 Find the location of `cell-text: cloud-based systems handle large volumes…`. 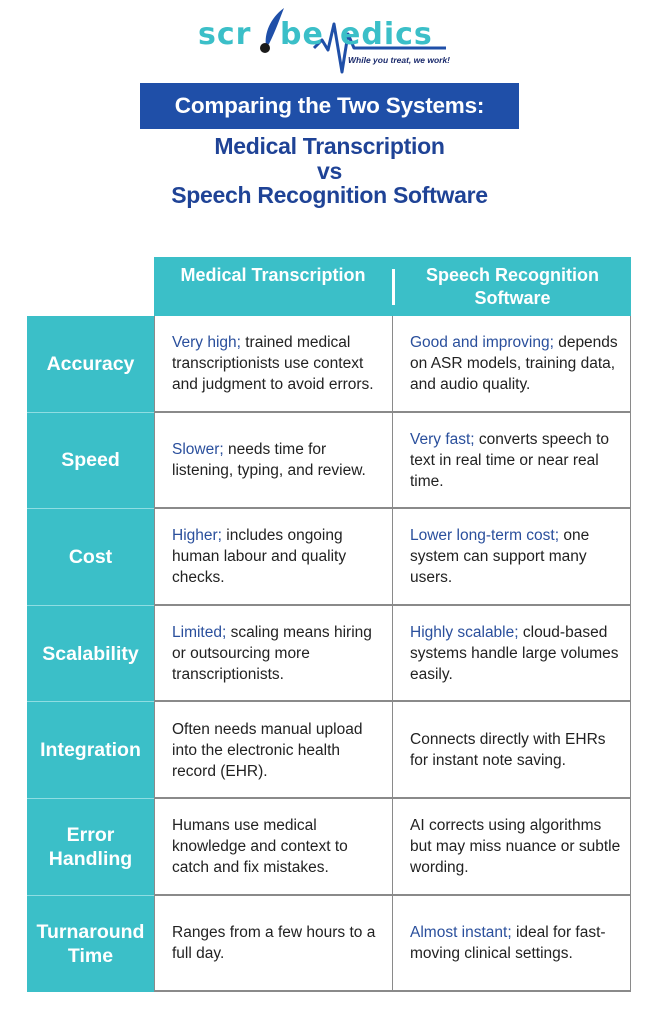

cell-text: cloud-based systems handle large volumes… is located at coordinates (514, 654).